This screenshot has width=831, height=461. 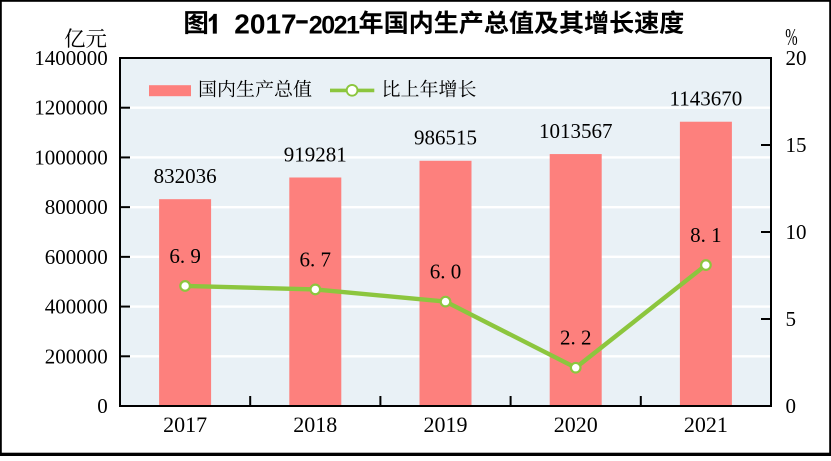 I want to click on svg-text: 20, so click(x=796, y=58).